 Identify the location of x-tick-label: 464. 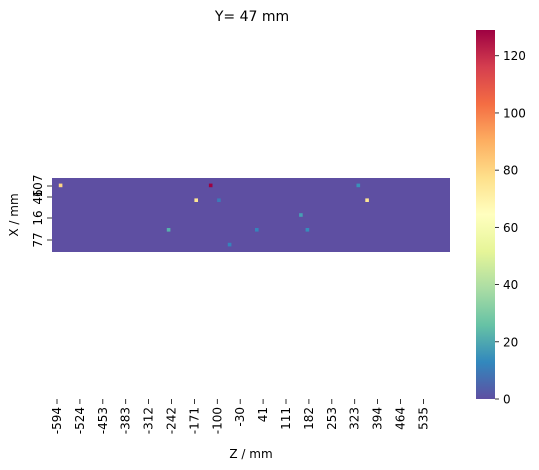
(401, 418).